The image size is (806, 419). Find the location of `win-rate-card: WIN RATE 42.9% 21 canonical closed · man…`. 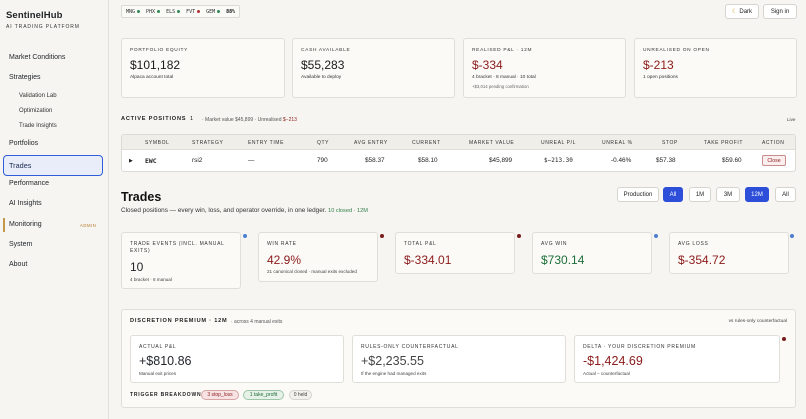

win-rate-card: WIN RATE 42.9% 21 canonical closed · man… is located at coordinates (318, 257).